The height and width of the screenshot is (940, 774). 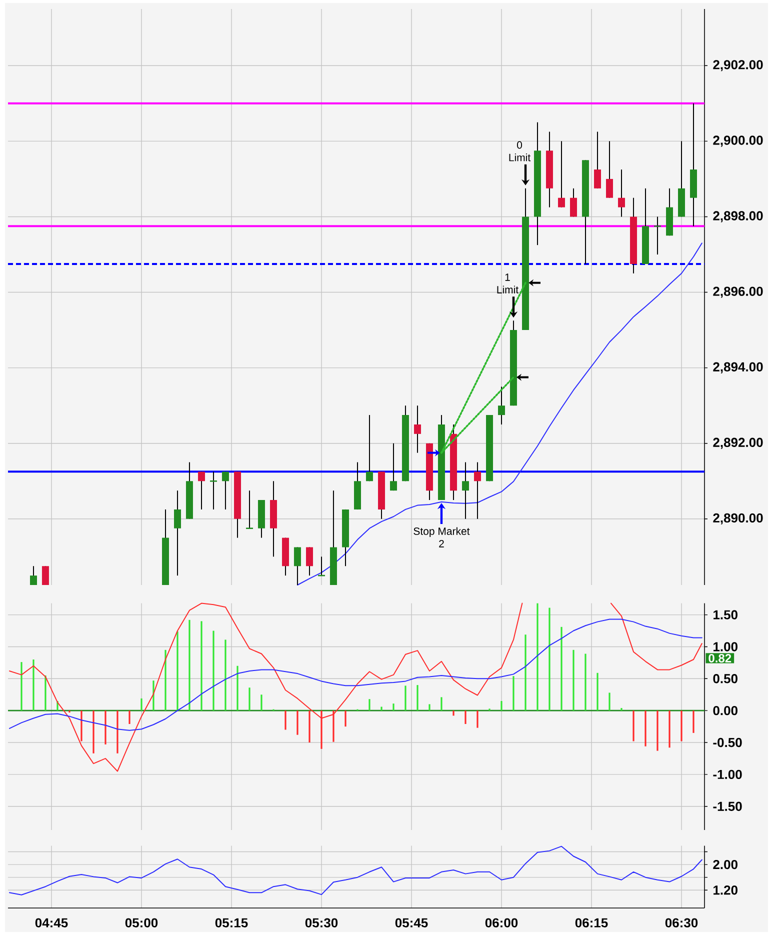 What do you see at coordinates (738, 292) in the screenshot?
I see `y-tick-label: 2,896.00` at bounding box center [738, 292].